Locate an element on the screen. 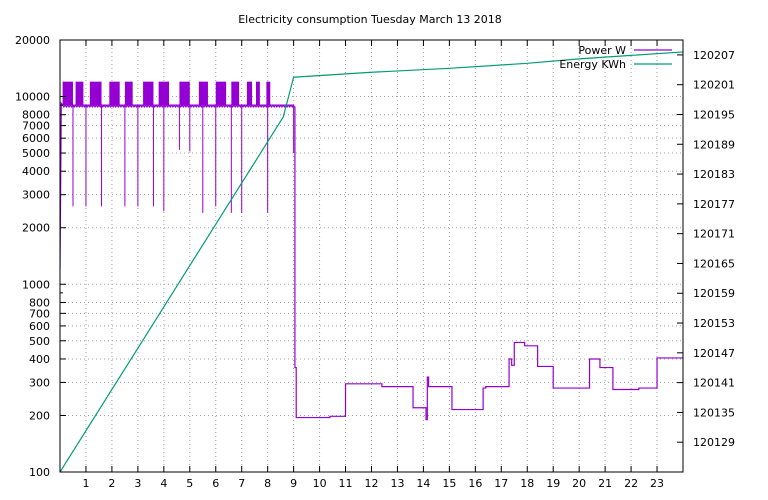 The width and height of the screenshot is (768, 500). y-left-tick-label: 700 is located at coordinates (39, 313).